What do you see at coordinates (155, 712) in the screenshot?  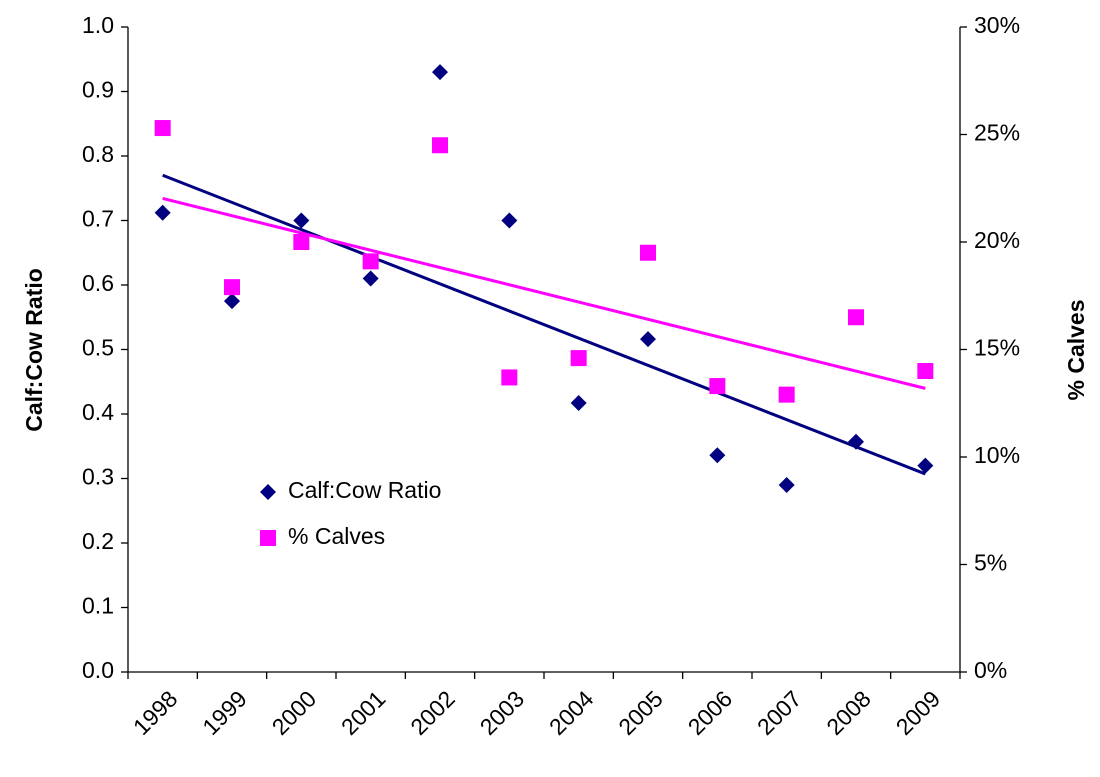 I see `x-tick-label: 1998` at bounding box center [155, 712].